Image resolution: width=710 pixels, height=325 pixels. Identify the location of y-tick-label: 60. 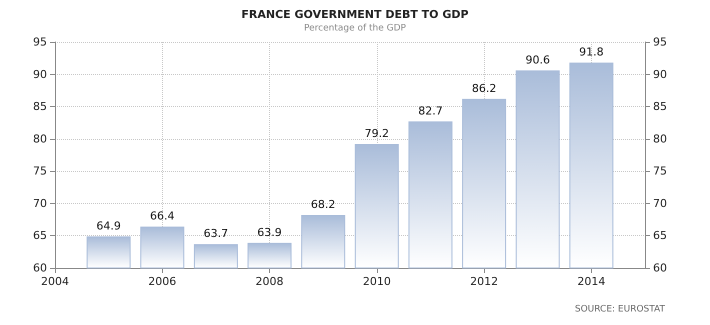
(40, 268).